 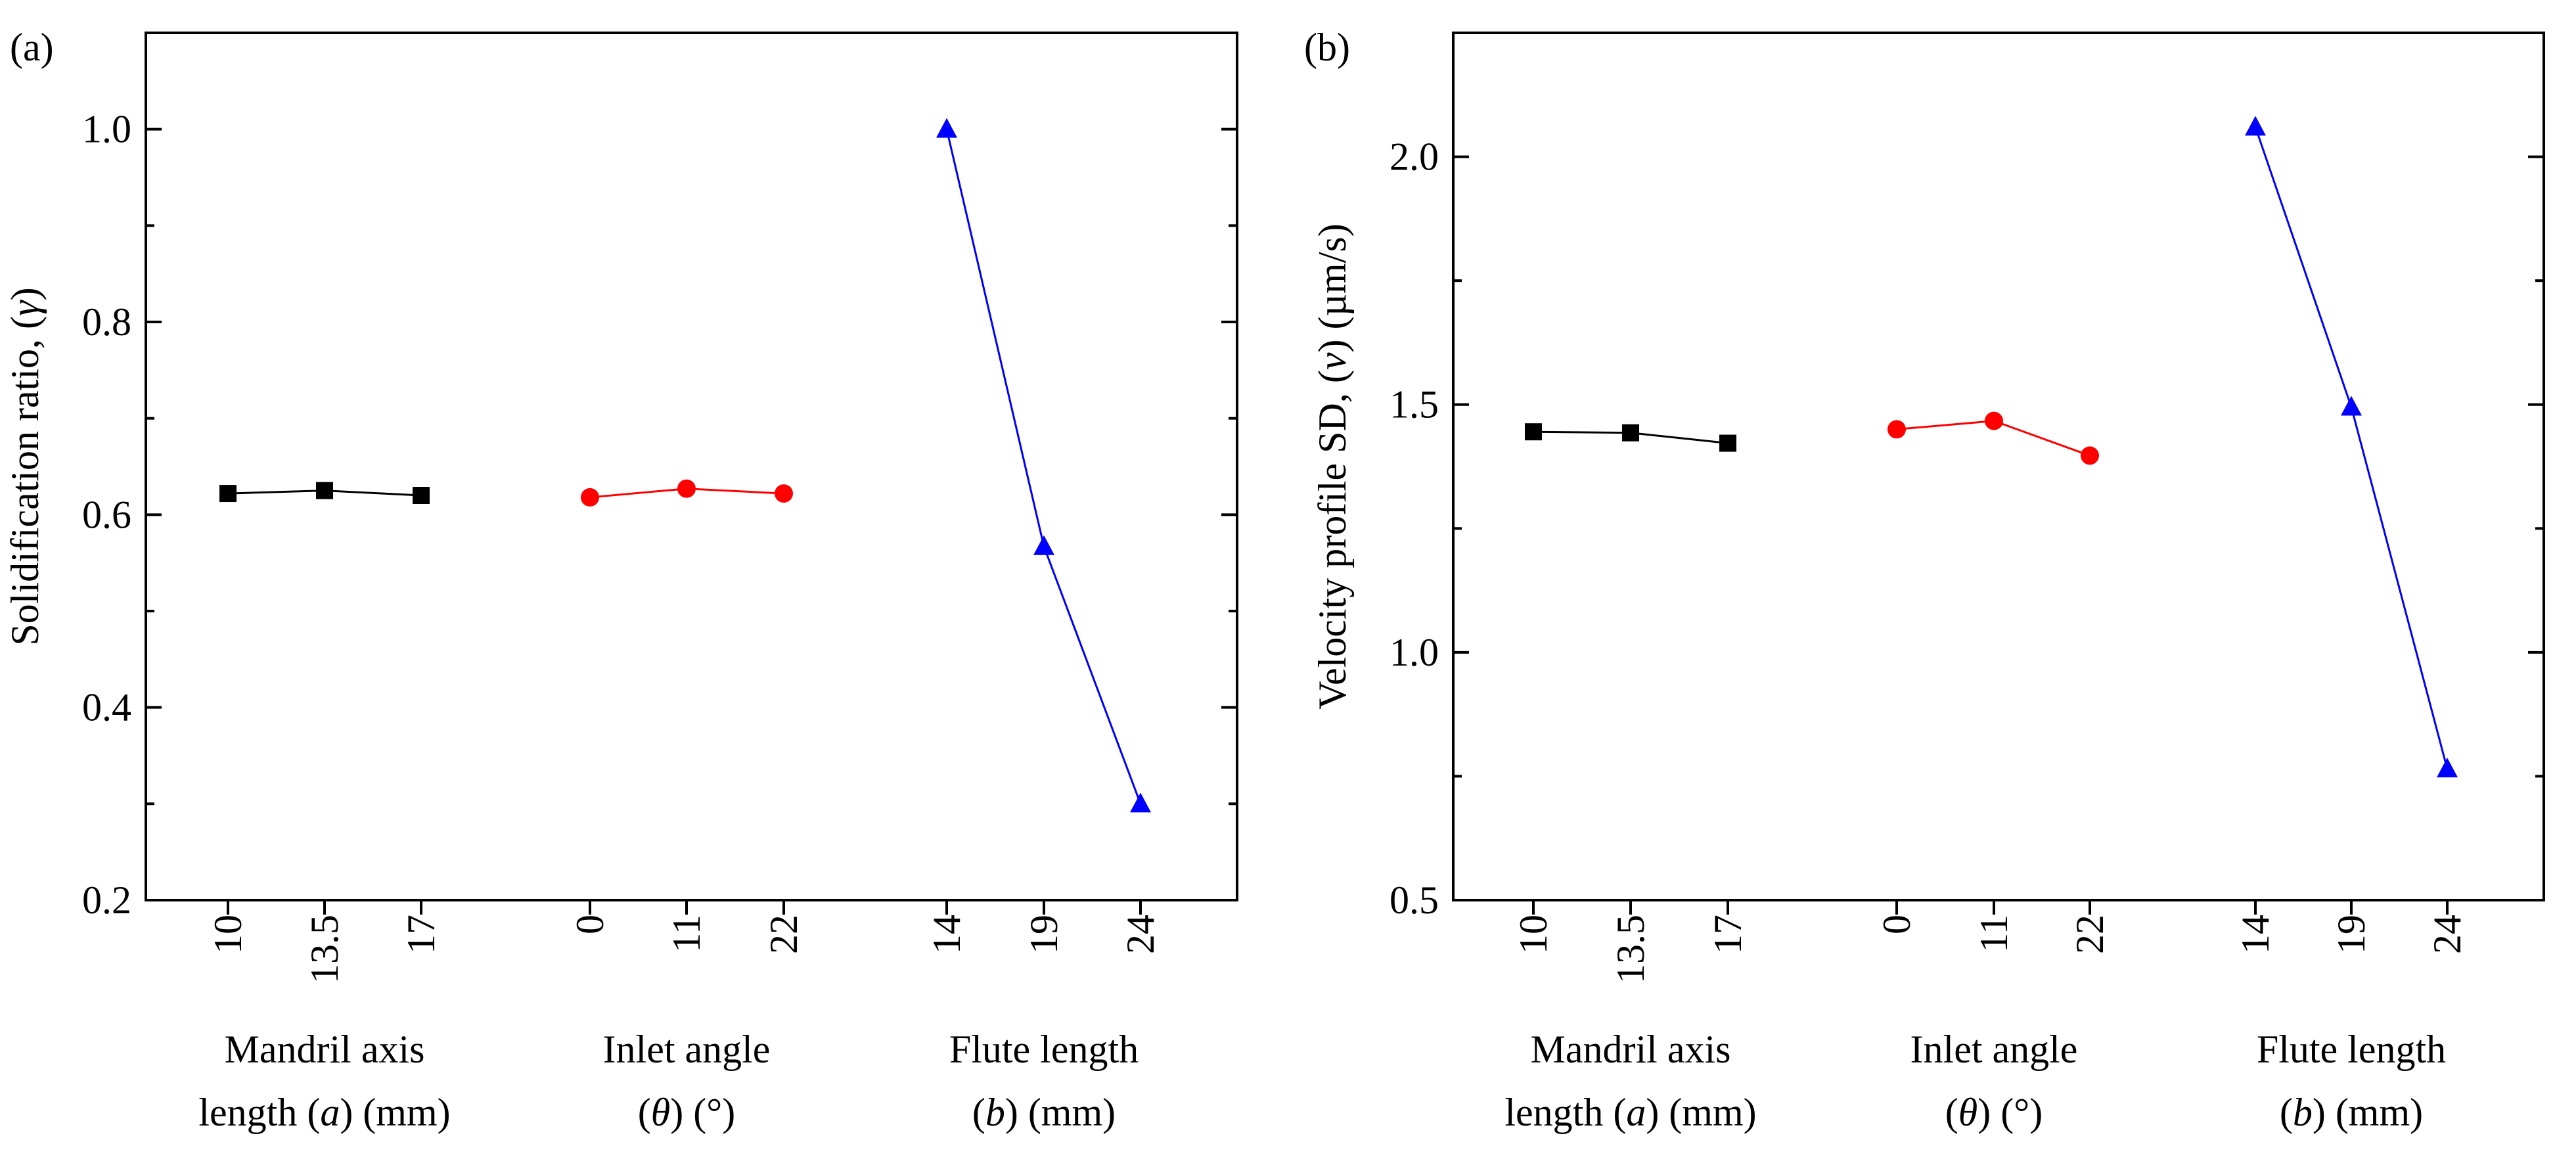 What do you see at coordinates (25, 293) in the screenshot?
I see `y-axis-label-part-2: )` at bounding box center [25, 293].